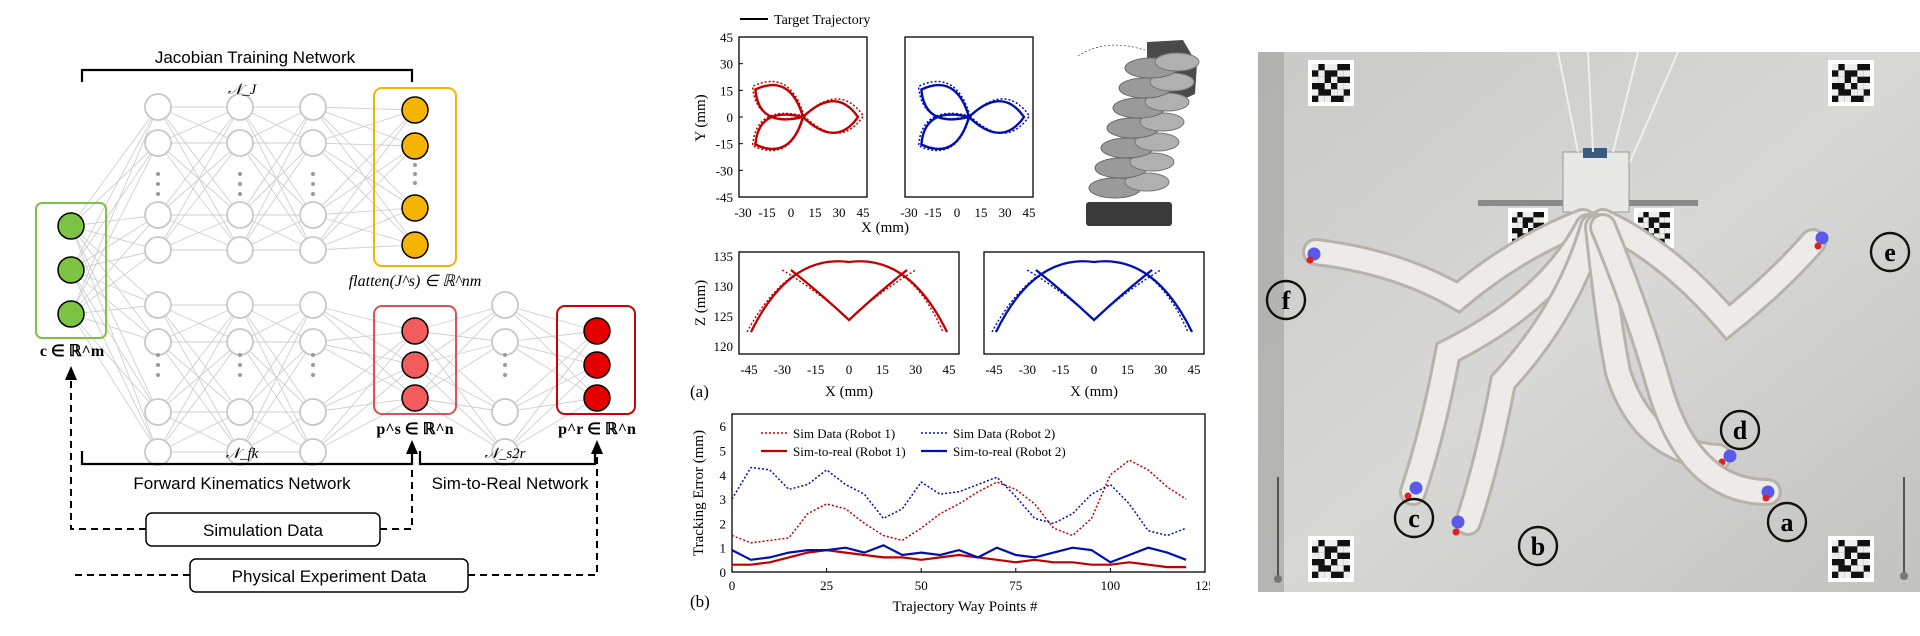 The width and height of the screenshot is (1920, 636). I want to click on xz-xtick: 0, so click(1094, 369).